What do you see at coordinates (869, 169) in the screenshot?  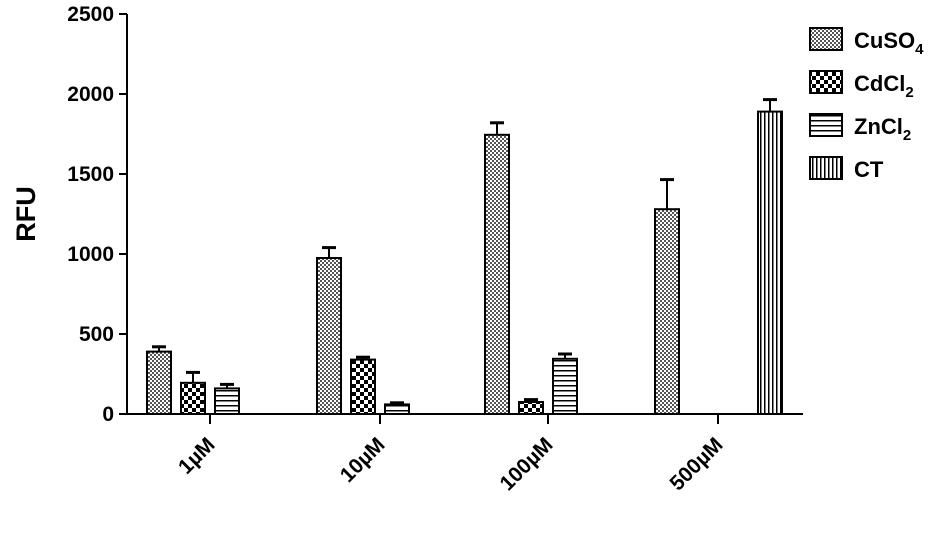 I see `legend-label: CT` at bounding box center [869, 169].